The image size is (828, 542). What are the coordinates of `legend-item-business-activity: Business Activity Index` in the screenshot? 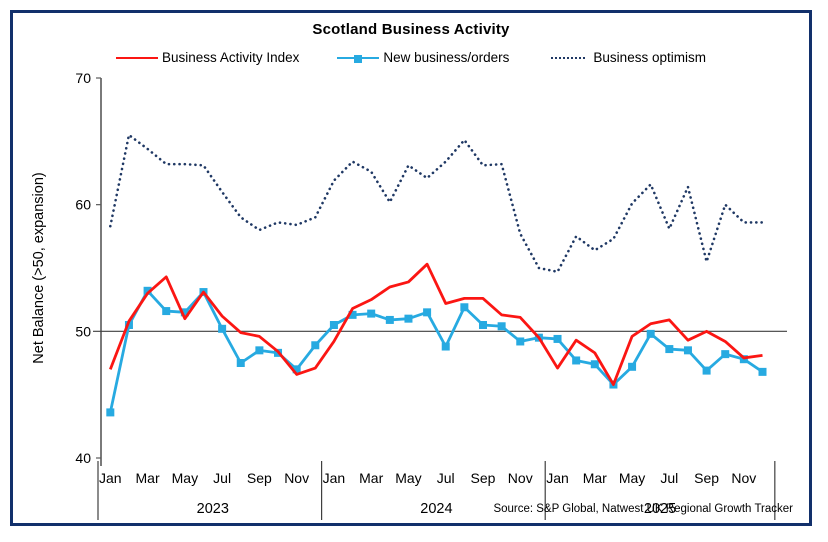 It's located at (207, 57).